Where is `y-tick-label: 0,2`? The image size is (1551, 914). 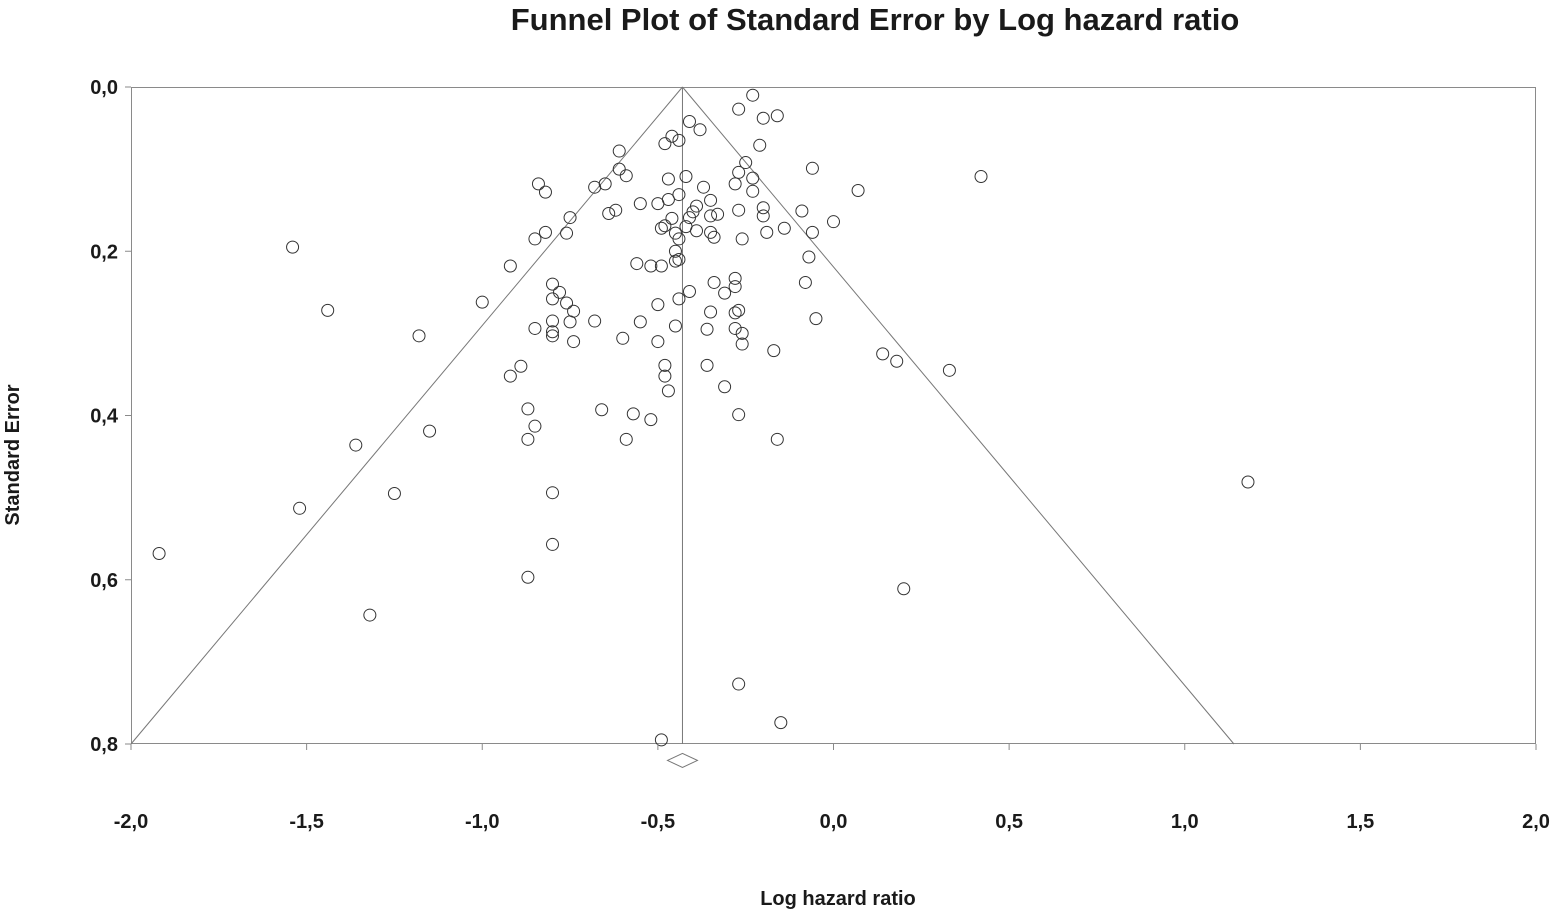 y-tick-label: 0,2 is located at coordinates (104, 252).